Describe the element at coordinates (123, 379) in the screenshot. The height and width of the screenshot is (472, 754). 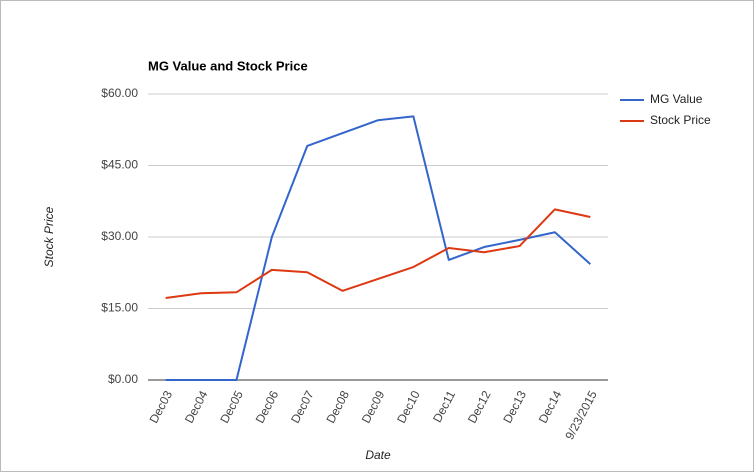
I see `y-tick-label: $0.00` at that location.